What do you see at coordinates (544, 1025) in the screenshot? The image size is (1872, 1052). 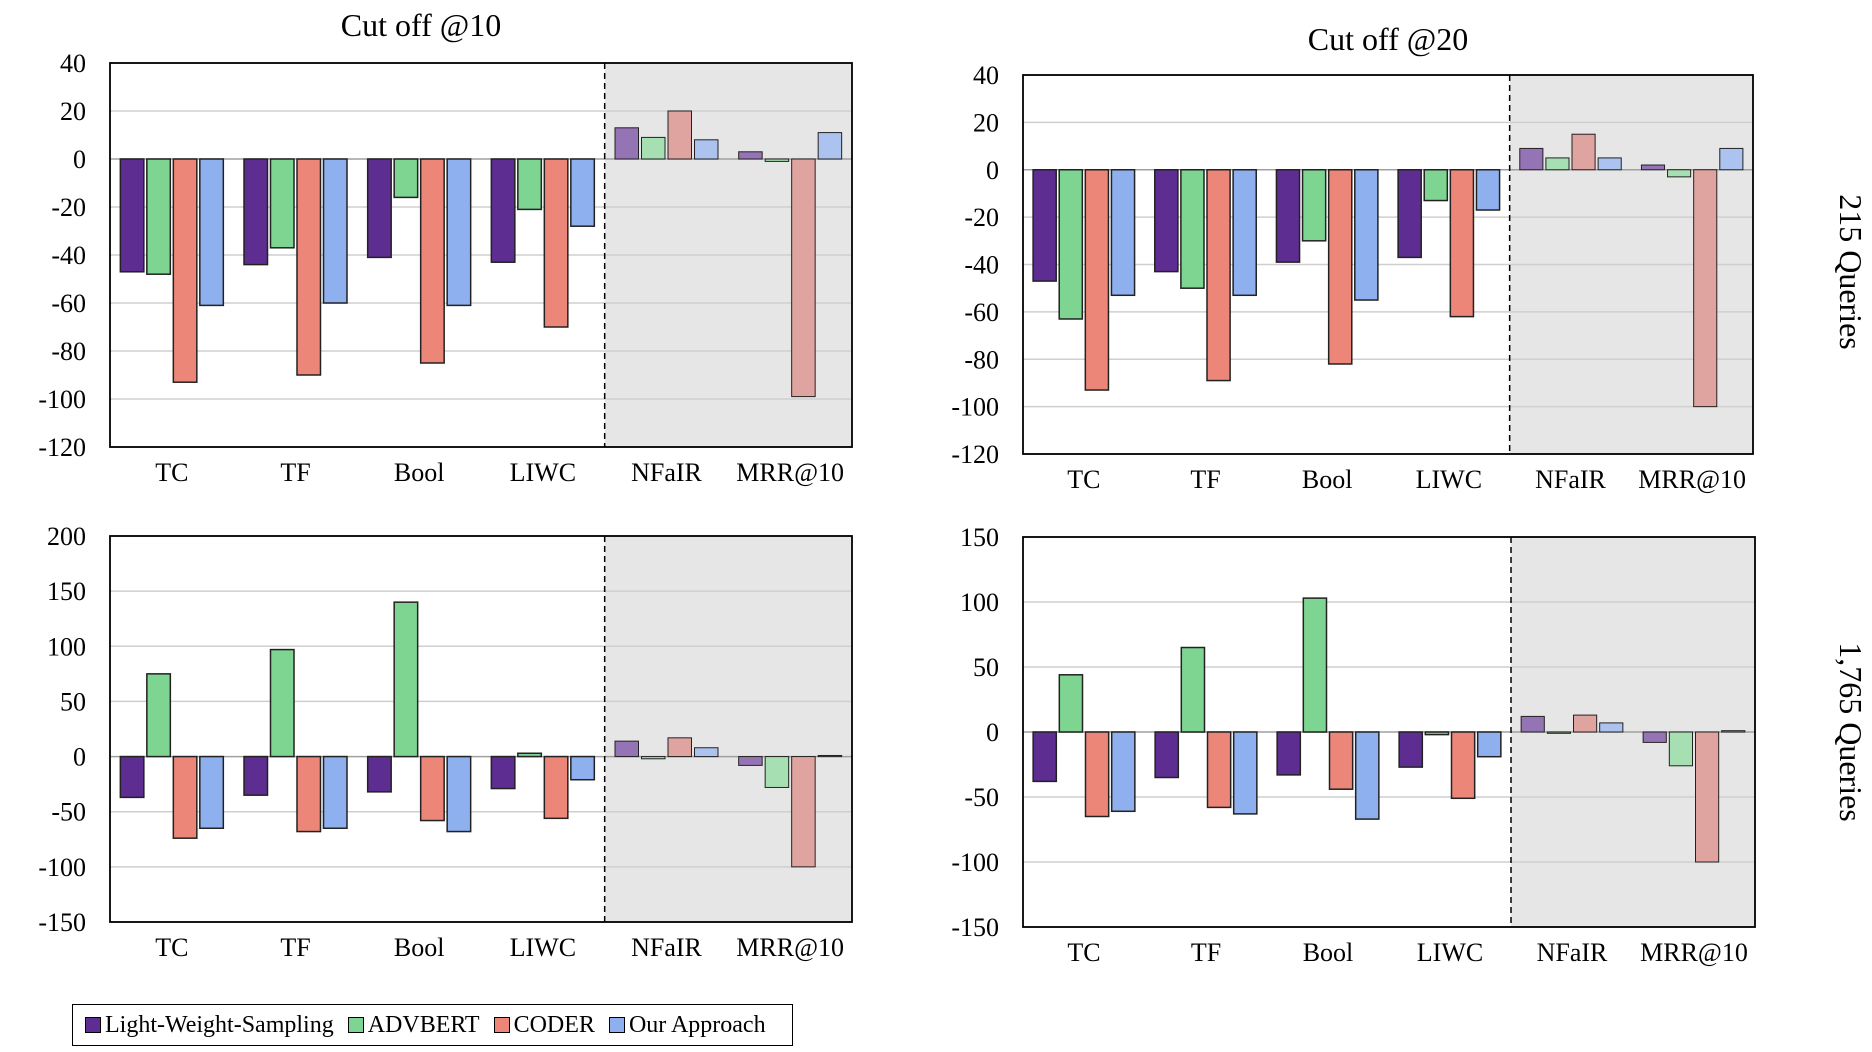 I see `legend-item-coder: CODER` at bounding box center [544, 1025].